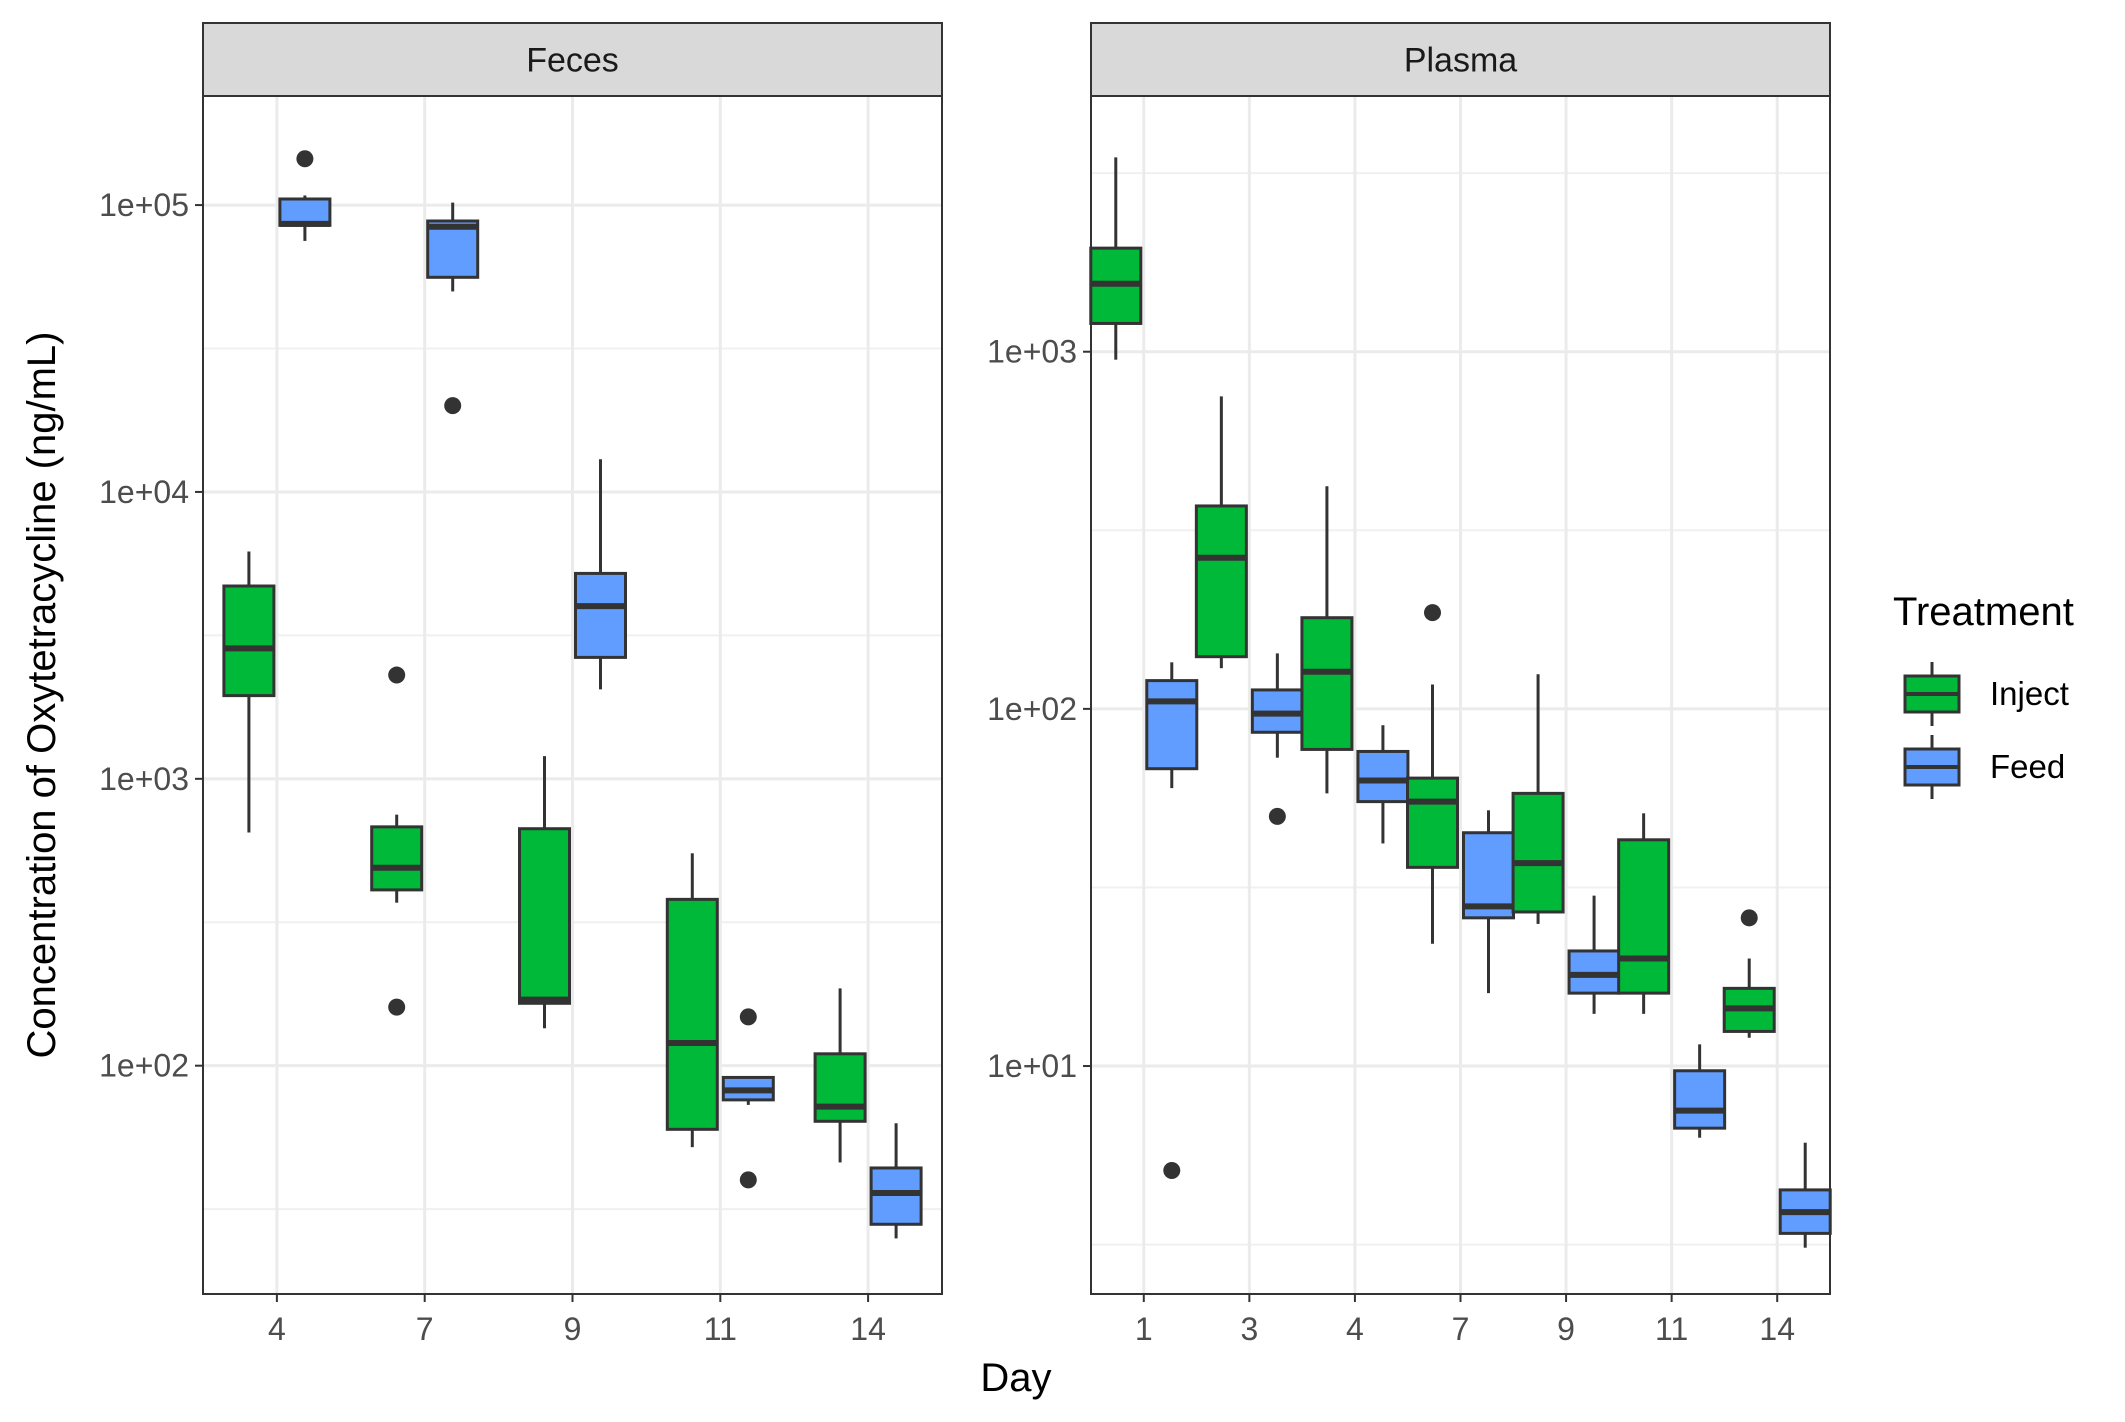 The height and width of the screenshot is (1422, 2125). What do you see at coordinates (2029, 693) in the screenshot?
I see `legend-item-label: Inject` at bounding box center [2029, 693].